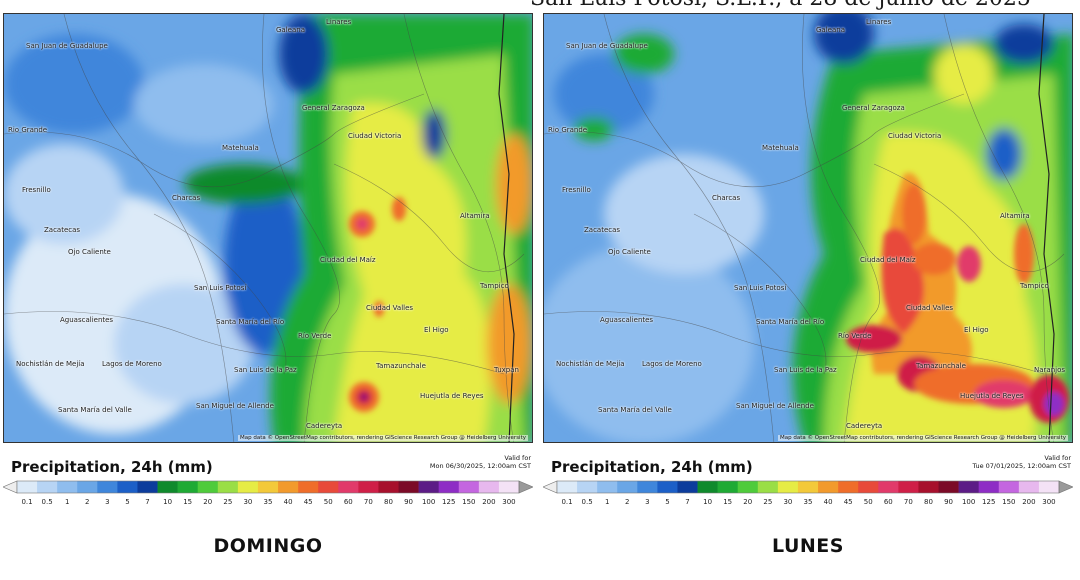  What do you see at coordinates (95, 410) in the screenshot?
I see `place-label: Santa María del Valle` at bounding box center [95, 410].